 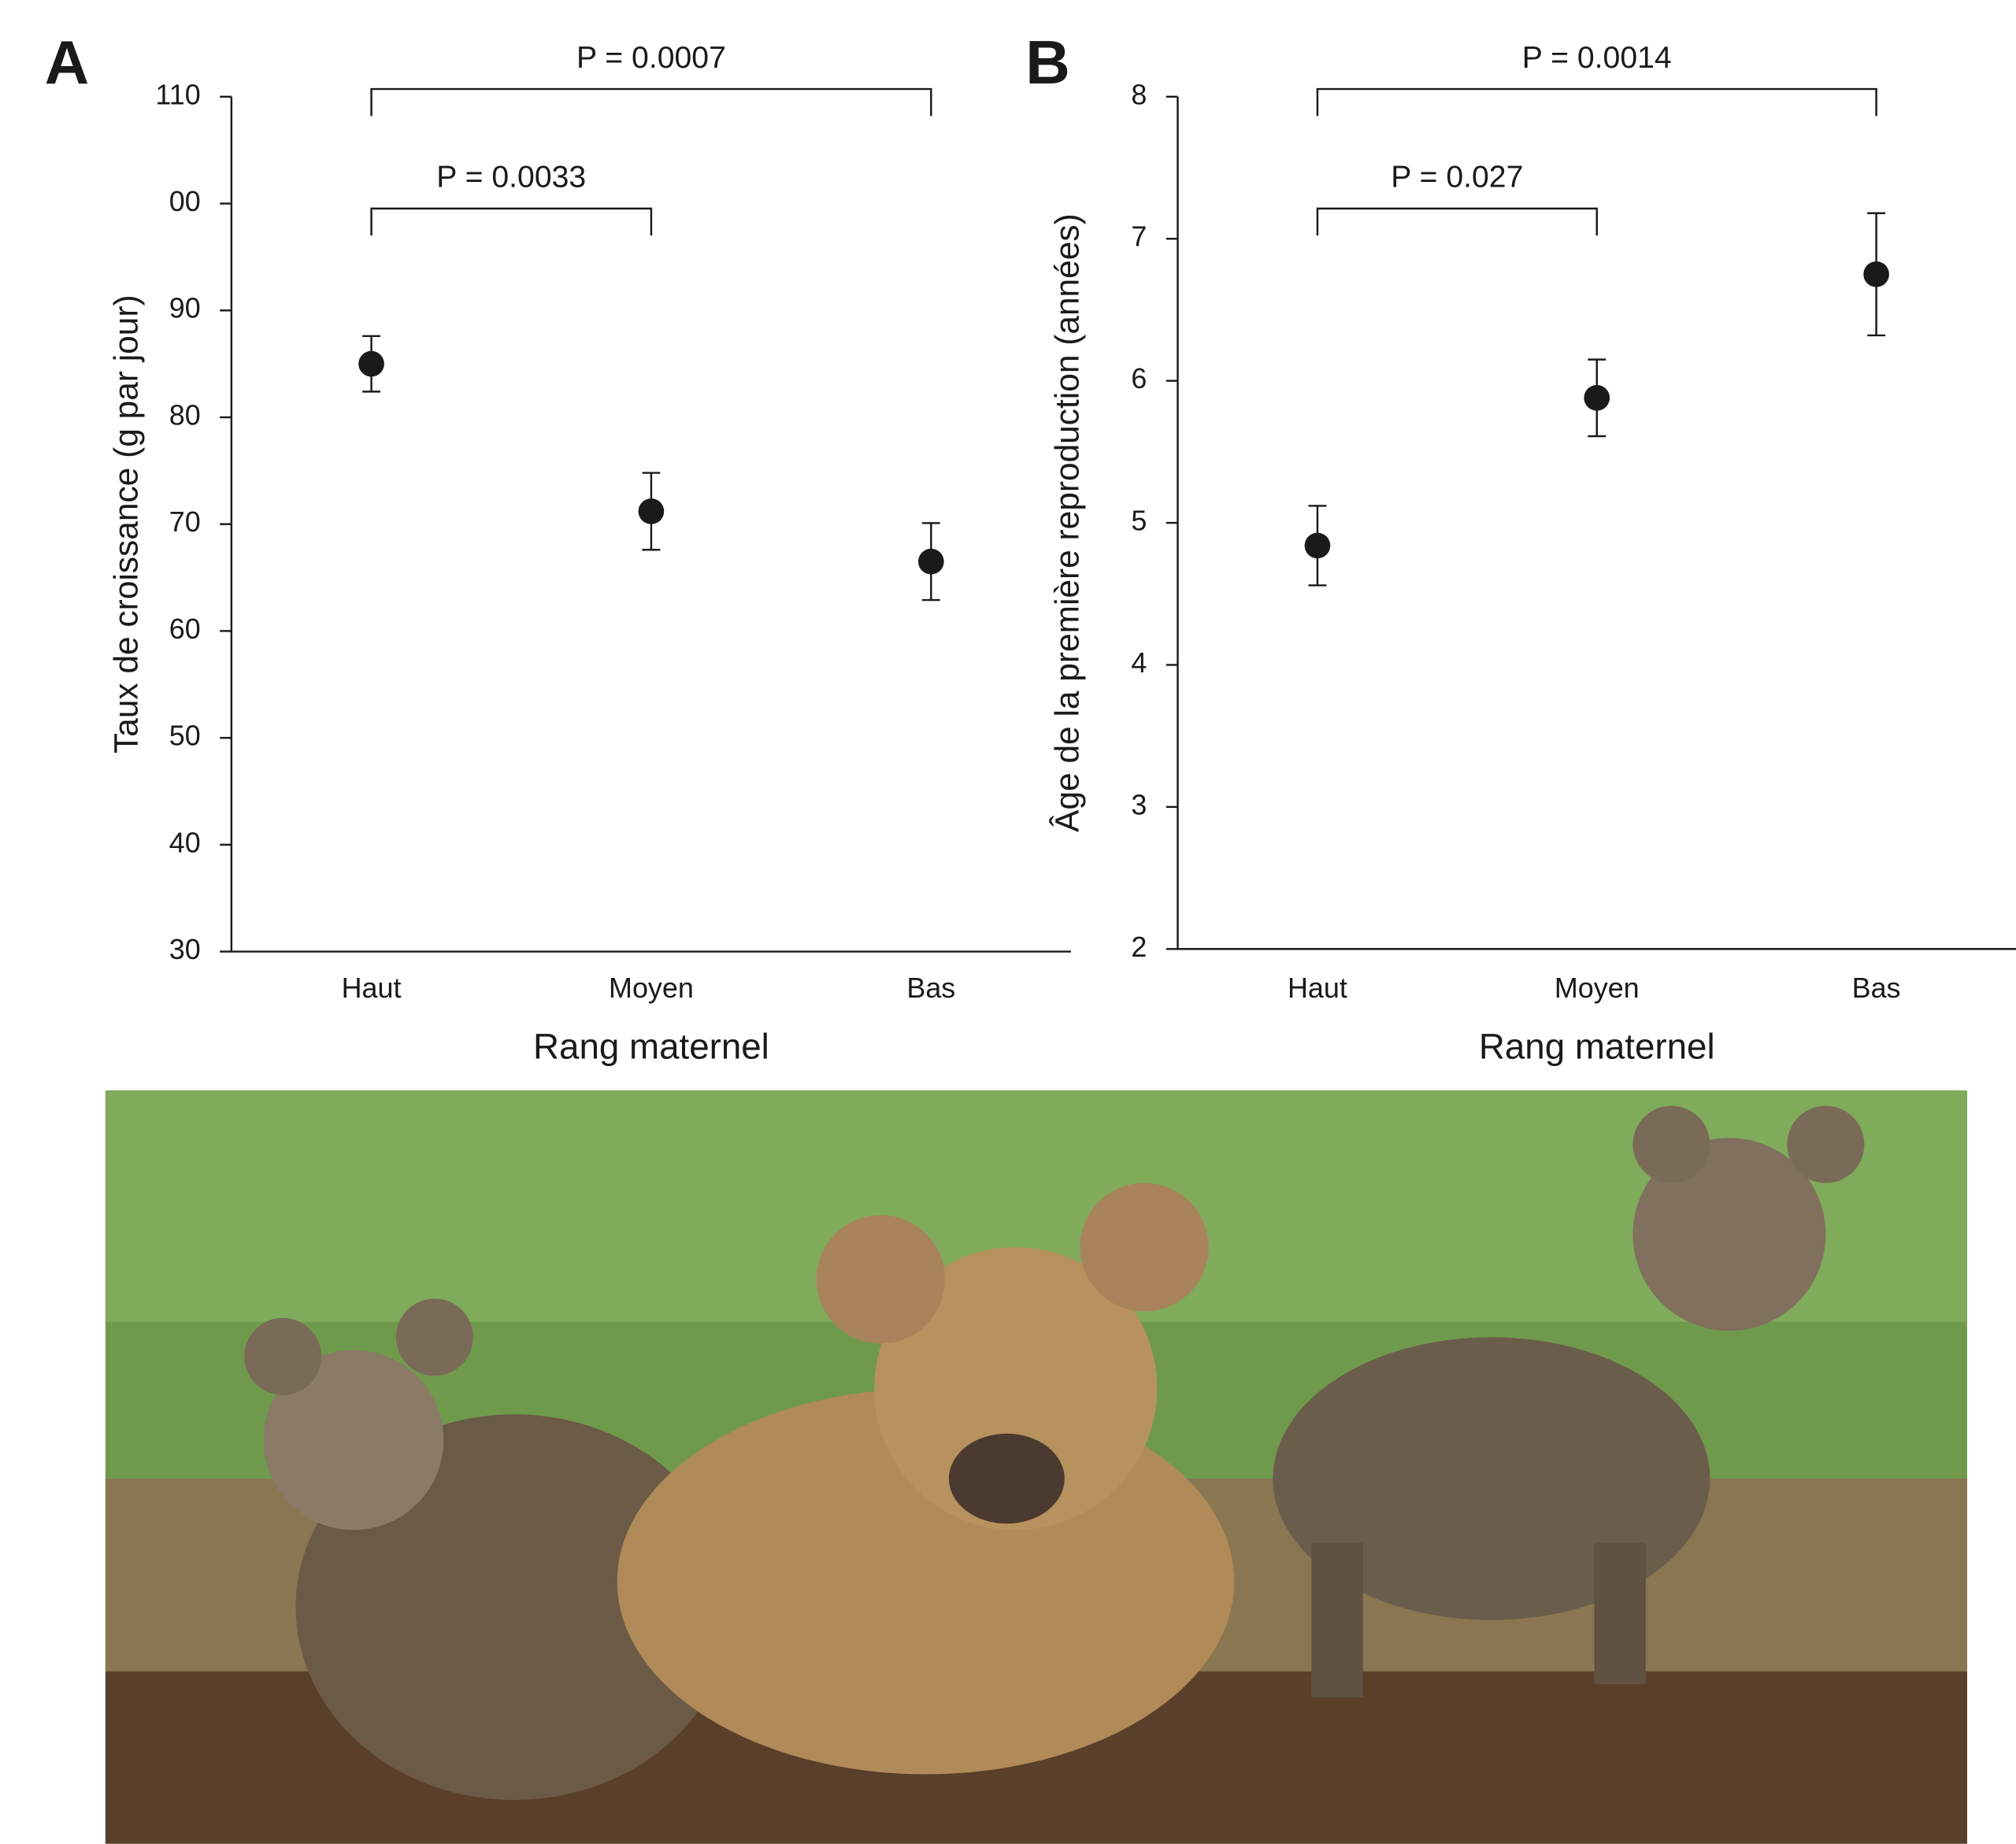 What do you see at coordinates (185, 736) in the screenshot?
I see `y-tick-label: 50` at bounding box center [185, 736].